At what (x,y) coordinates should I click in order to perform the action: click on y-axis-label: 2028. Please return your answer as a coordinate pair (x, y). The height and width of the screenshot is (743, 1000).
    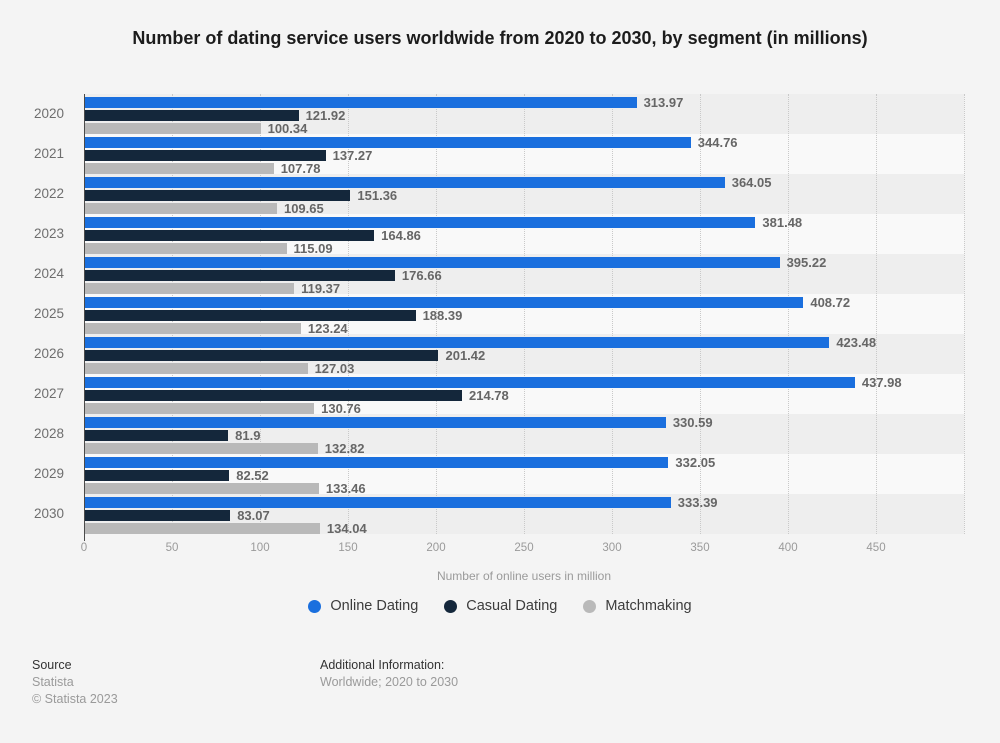
    Looking at the image, I should click on (48, 433).